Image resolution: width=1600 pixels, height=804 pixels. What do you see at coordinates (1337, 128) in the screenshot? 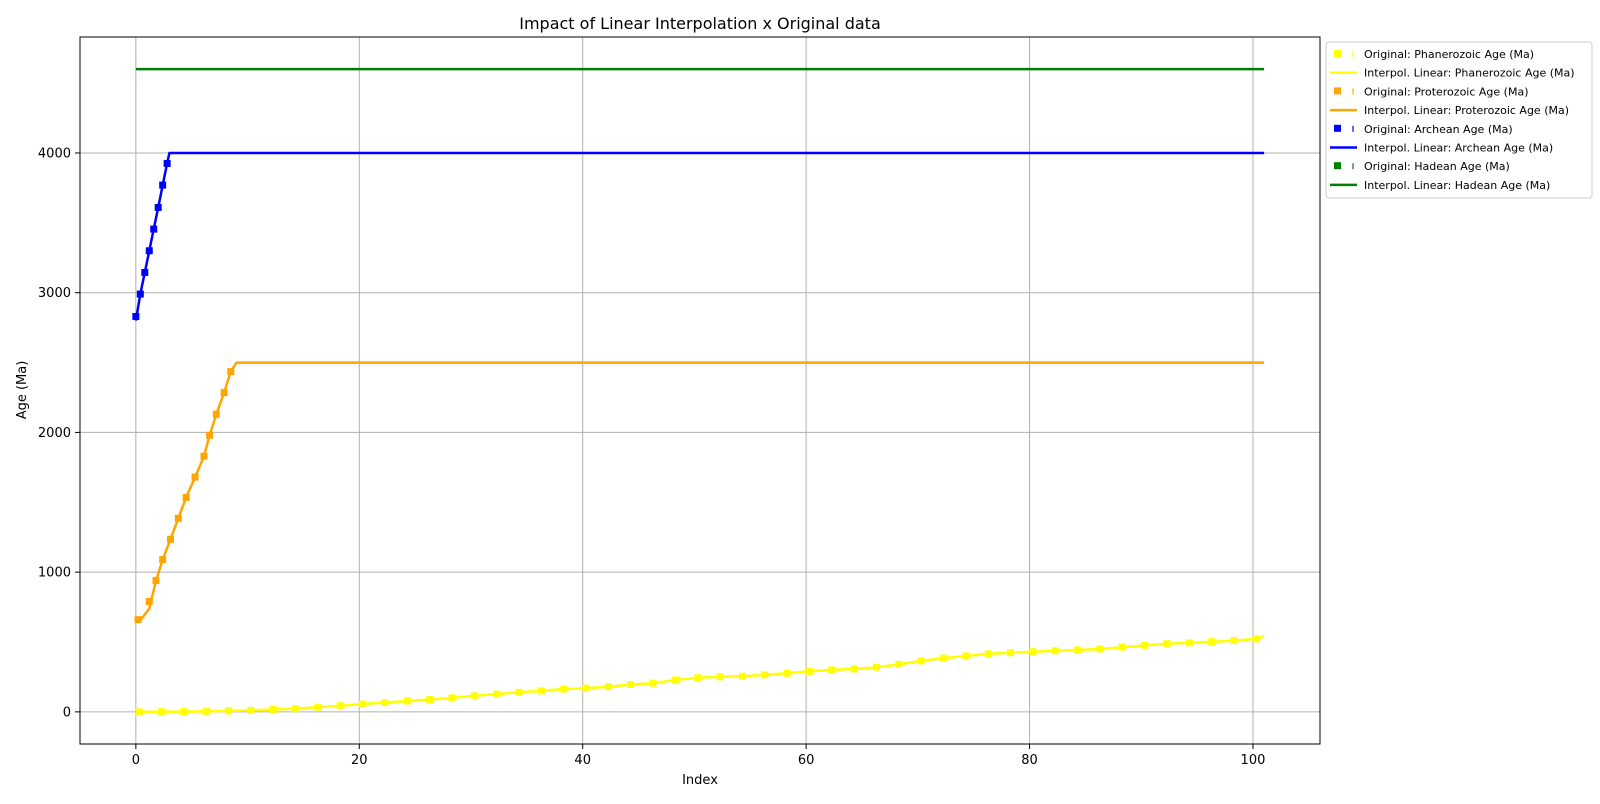
I see `legend-marker-archean` at bounding box center [1337, 128].